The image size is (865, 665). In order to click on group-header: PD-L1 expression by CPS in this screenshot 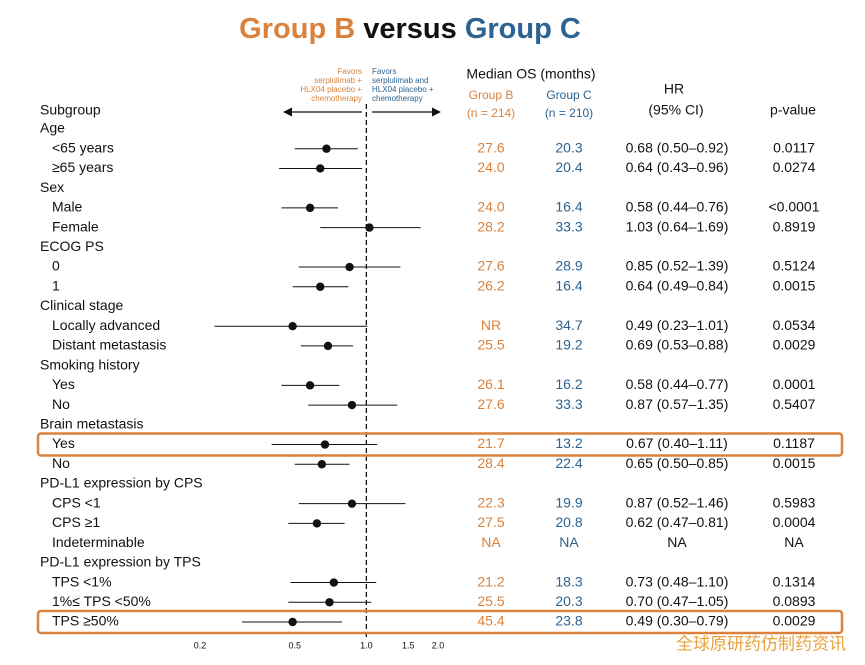, I will do `click(121, 483)`.